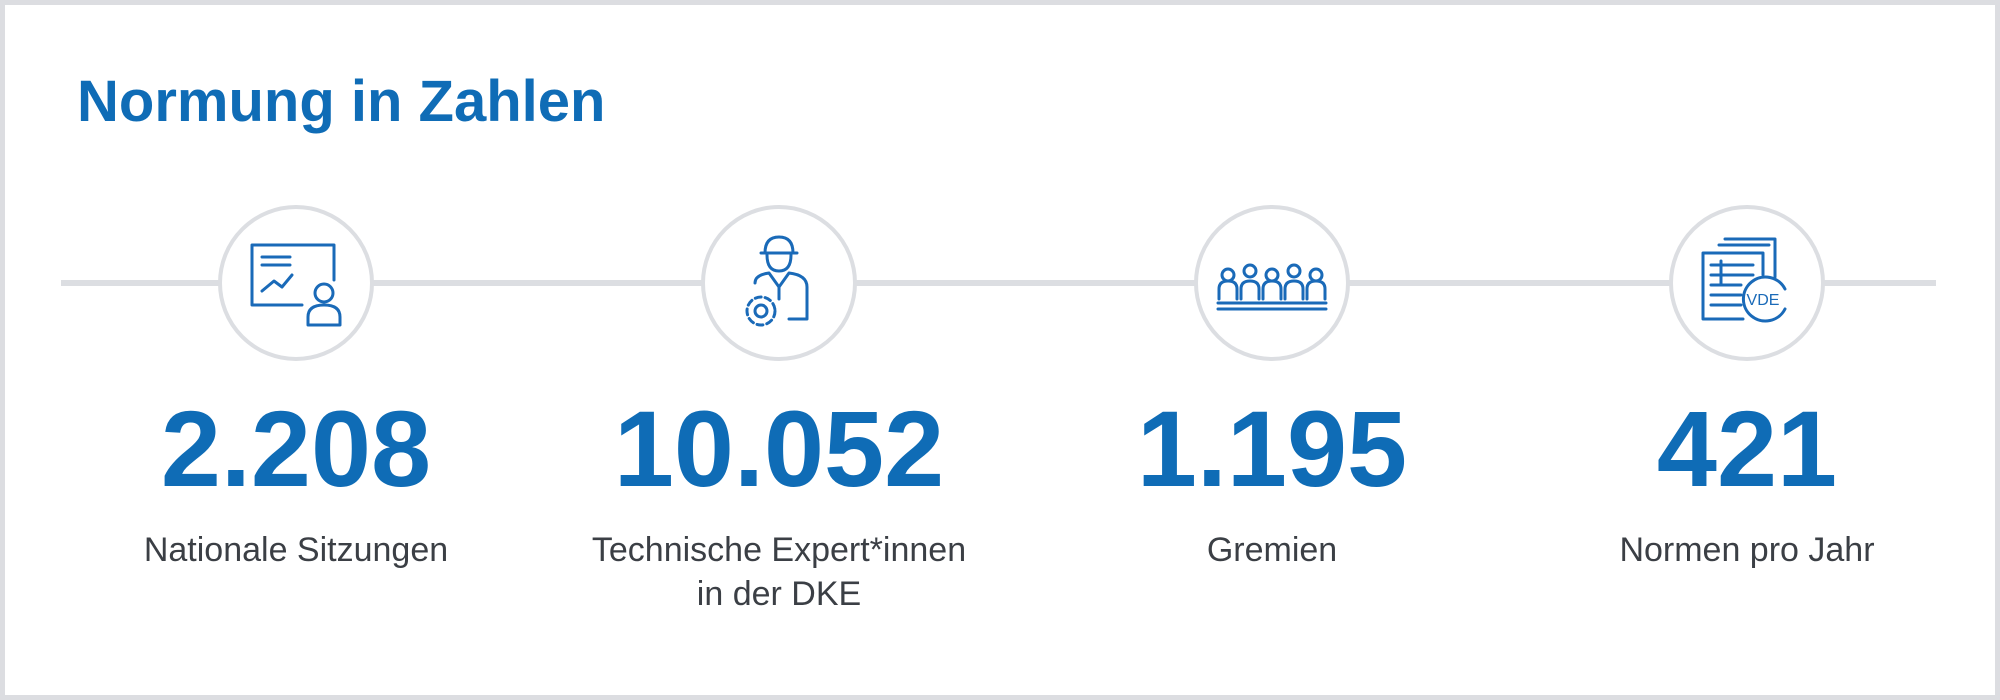 This screenshot has width=2000, height=700. I want to click on stat-label: Nationale Sitzungen, so click(296, 550).